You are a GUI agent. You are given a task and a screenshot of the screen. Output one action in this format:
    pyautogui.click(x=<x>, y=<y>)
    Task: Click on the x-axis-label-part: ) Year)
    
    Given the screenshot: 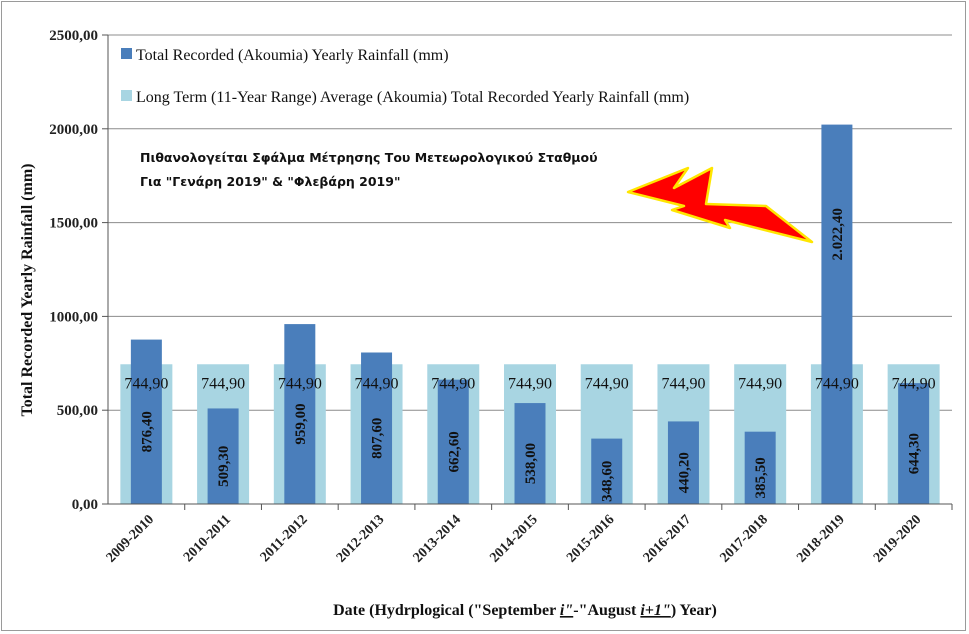 What is the action you would take?
    pyautogui.click(x=694, y=610)
    